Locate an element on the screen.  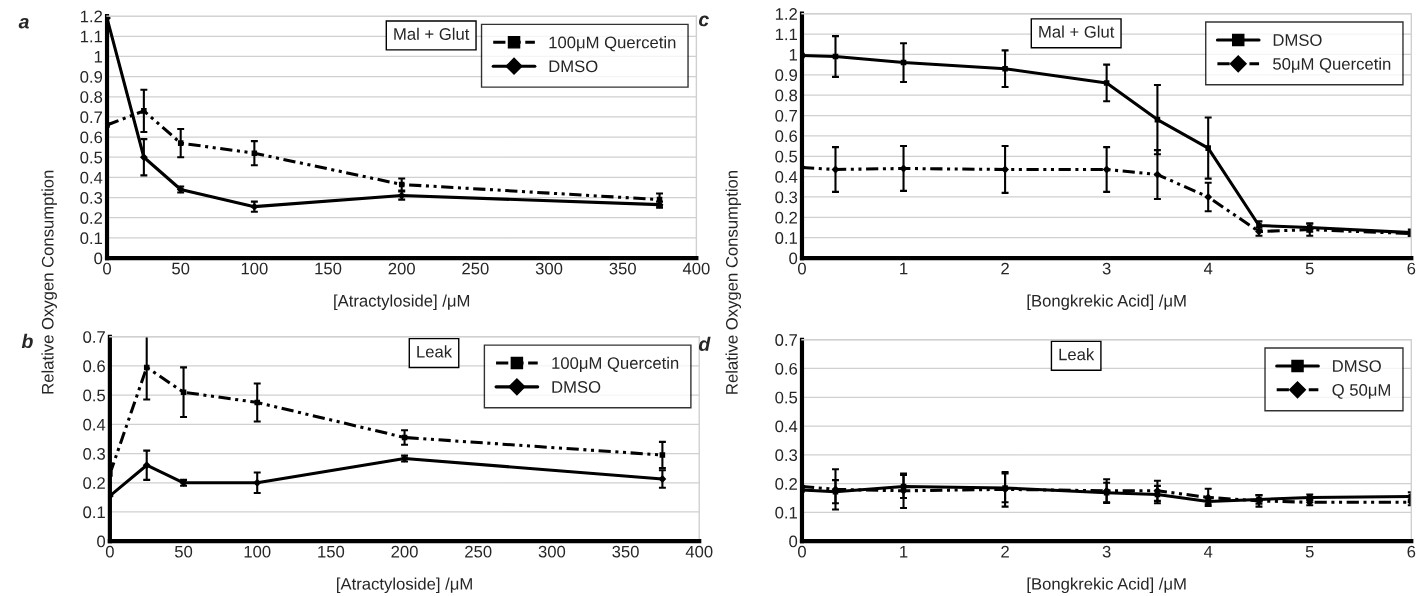
legend-label: Q 50μM is located at coordinates (1361, 391).